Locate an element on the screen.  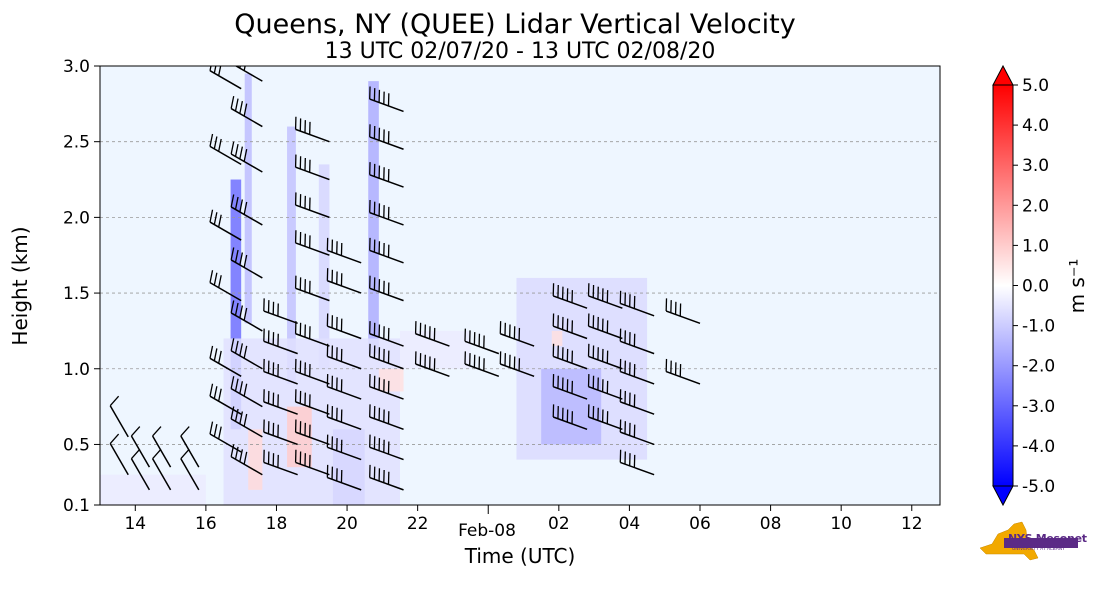
x-tick-label: 12 is located at coordinates (912, 524).